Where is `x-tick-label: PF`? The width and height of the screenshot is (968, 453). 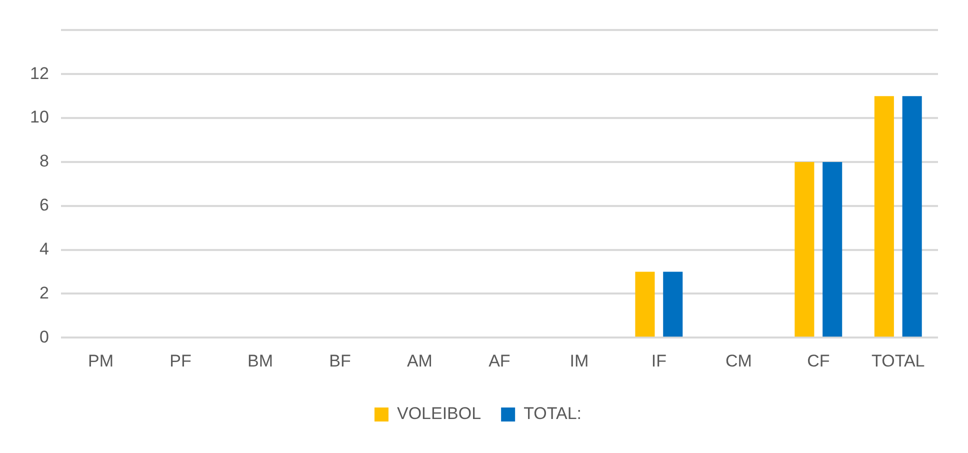
x-tick-label: PF is located at coordinates (181, 360).